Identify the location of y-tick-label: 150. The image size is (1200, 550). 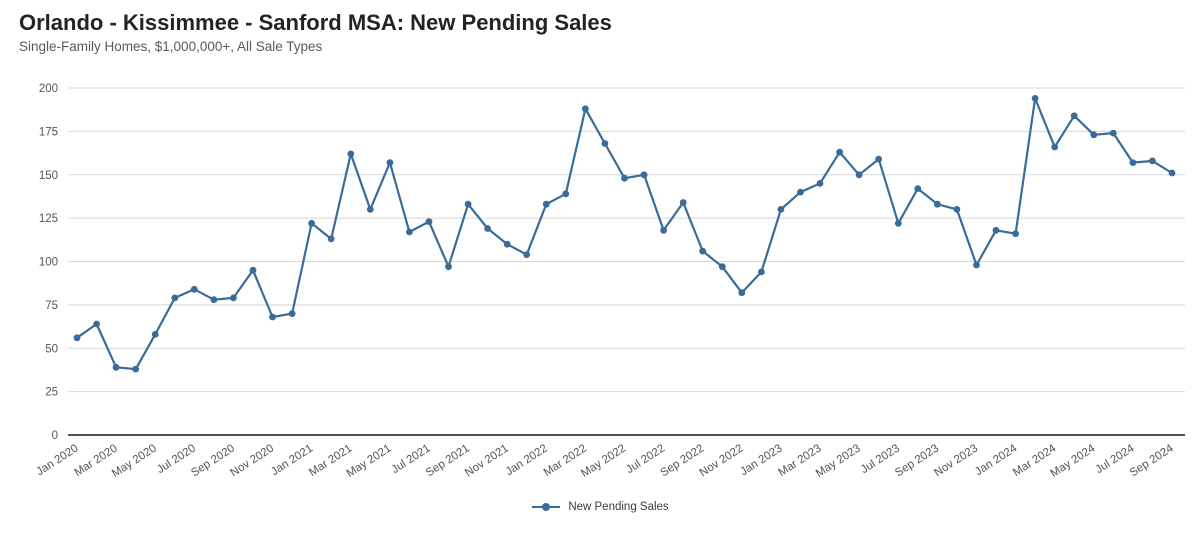
(48, 176).